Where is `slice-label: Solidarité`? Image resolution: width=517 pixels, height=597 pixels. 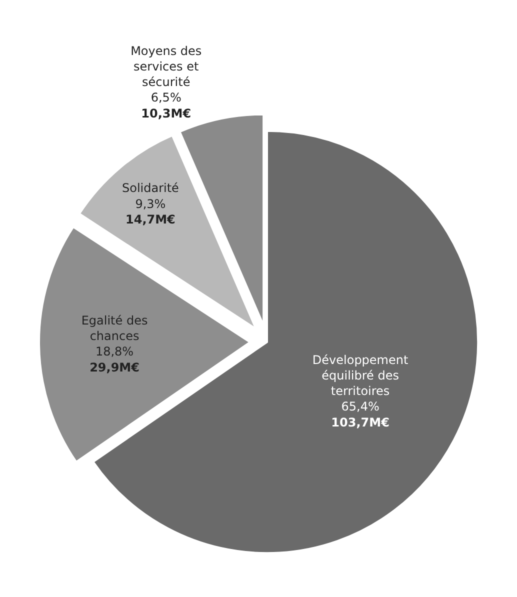
slice-label: Solidarité is located at coordinates (150, 188).